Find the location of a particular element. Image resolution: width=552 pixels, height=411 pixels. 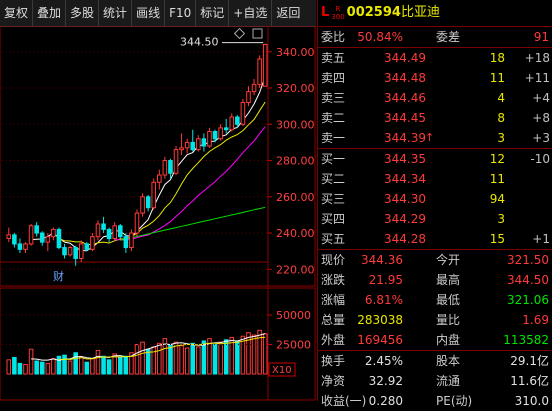

market-flag: L is located at coordinates (325, 12).